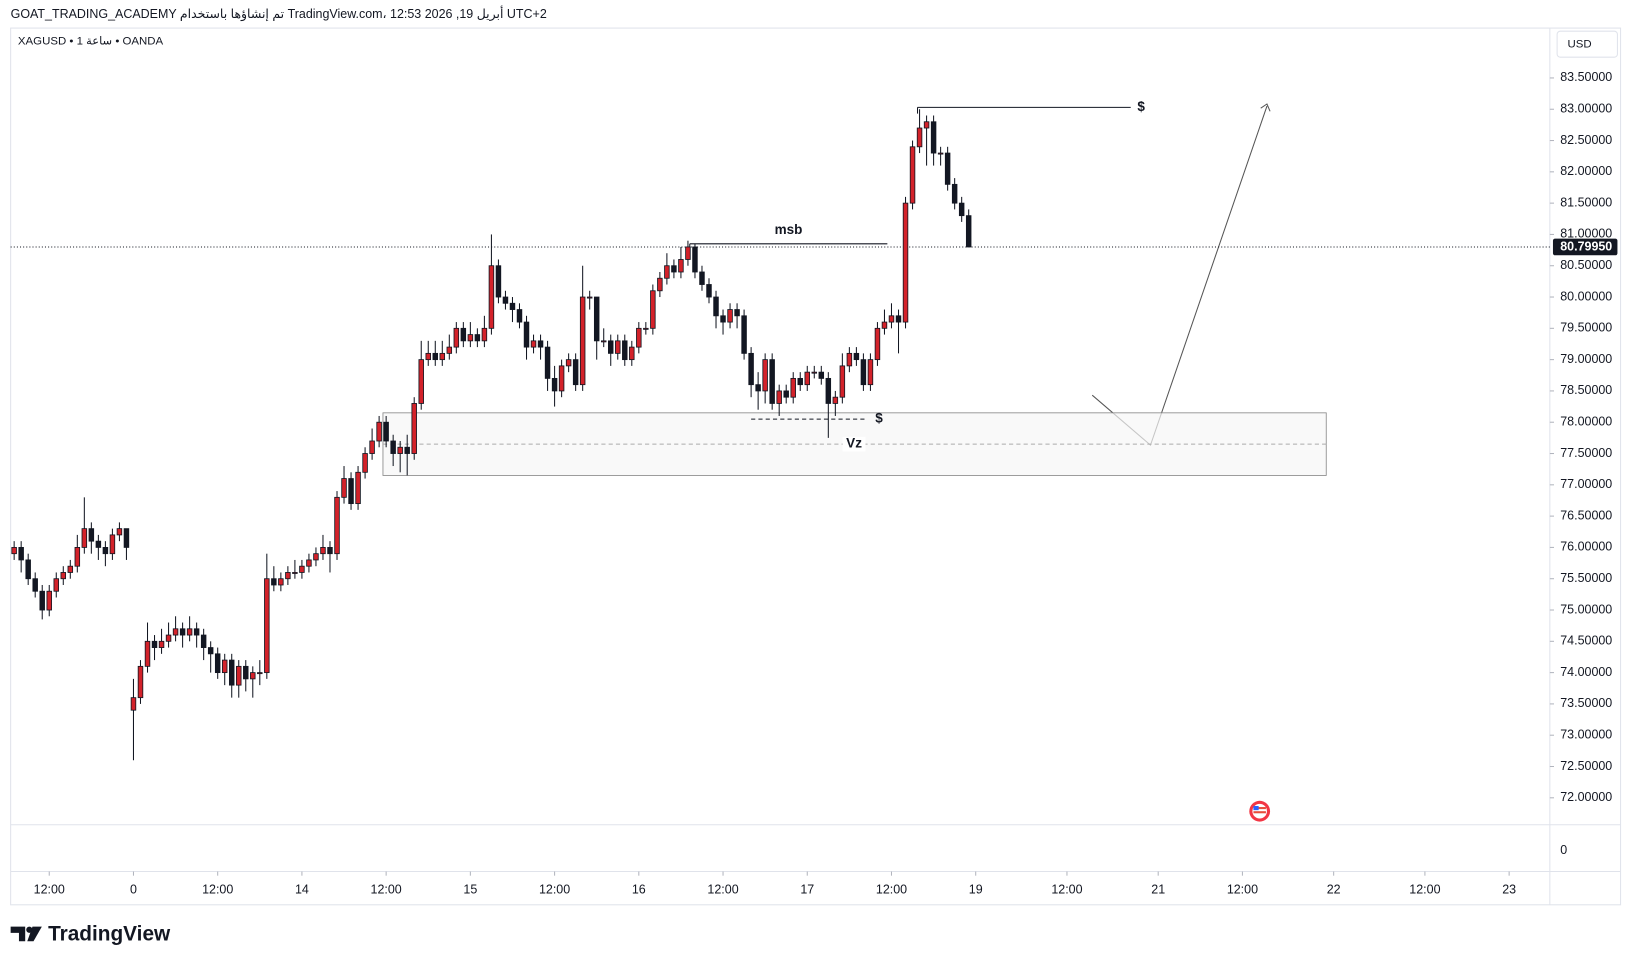 The image size is (1626, 962). What do you see at coordinates (1586, 296) in the screenshot?
I see `y-tick-label: 80.00000` at bounding box center [1586, 296].